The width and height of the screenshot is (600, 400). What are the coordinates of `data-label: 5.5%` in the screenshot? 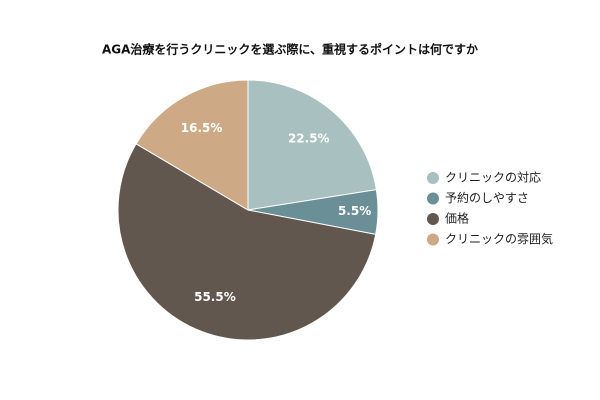 It's located at (354, 211).